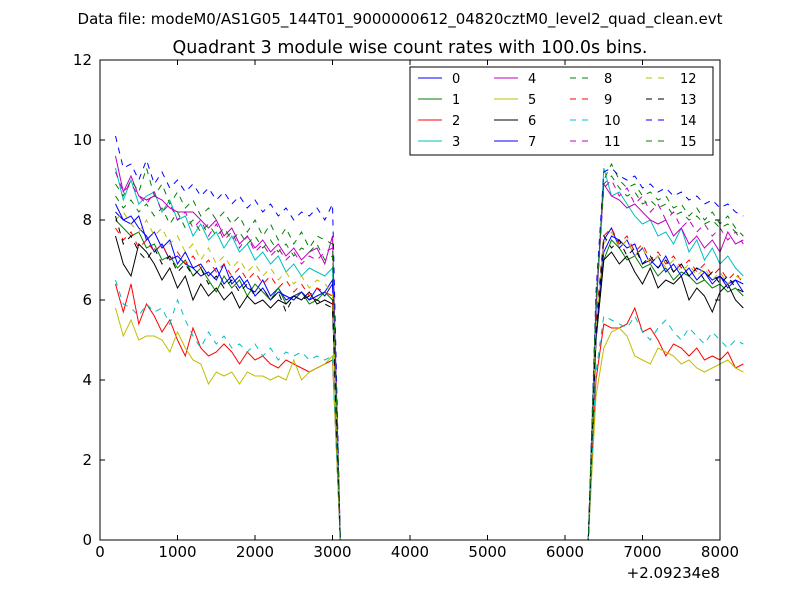  Describe the element at coordinates (456, 79) in the screenshot. I see `legend-label-0: 0` at that location.